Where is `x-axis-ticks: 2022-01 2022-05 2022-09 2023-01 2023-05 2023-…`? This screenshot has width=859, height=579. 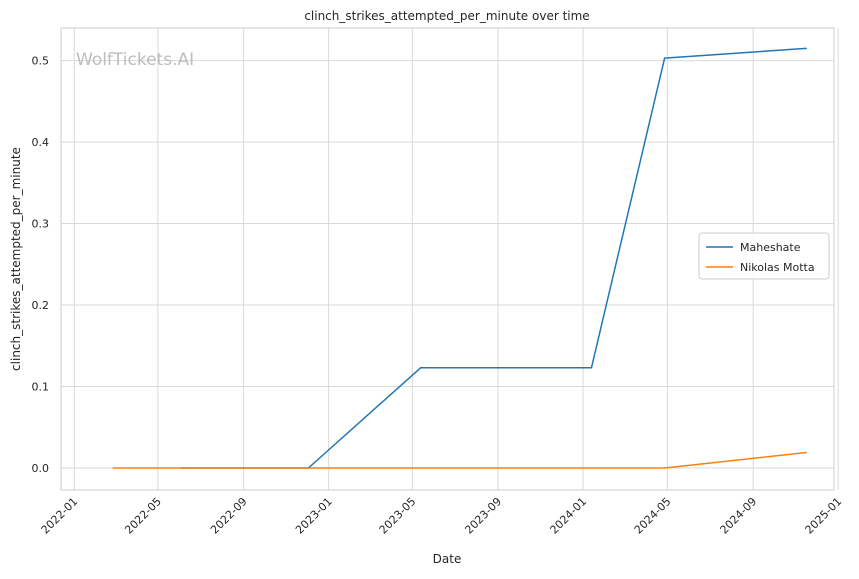
x-axis-ticks: 2022-01 2022-05 2022-09 2023-01 2023-05 2023-… is located at coordinates (442, 516).